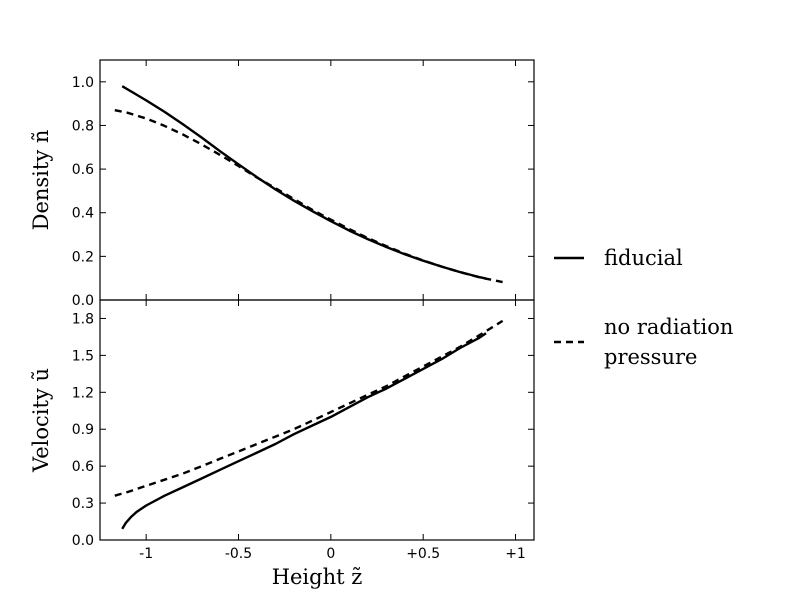 The width and height of the screenshot is (800, 600). Describe the element at coordinates (650, 357) in the screenshot. I see `legend-label: pressure` at that location.